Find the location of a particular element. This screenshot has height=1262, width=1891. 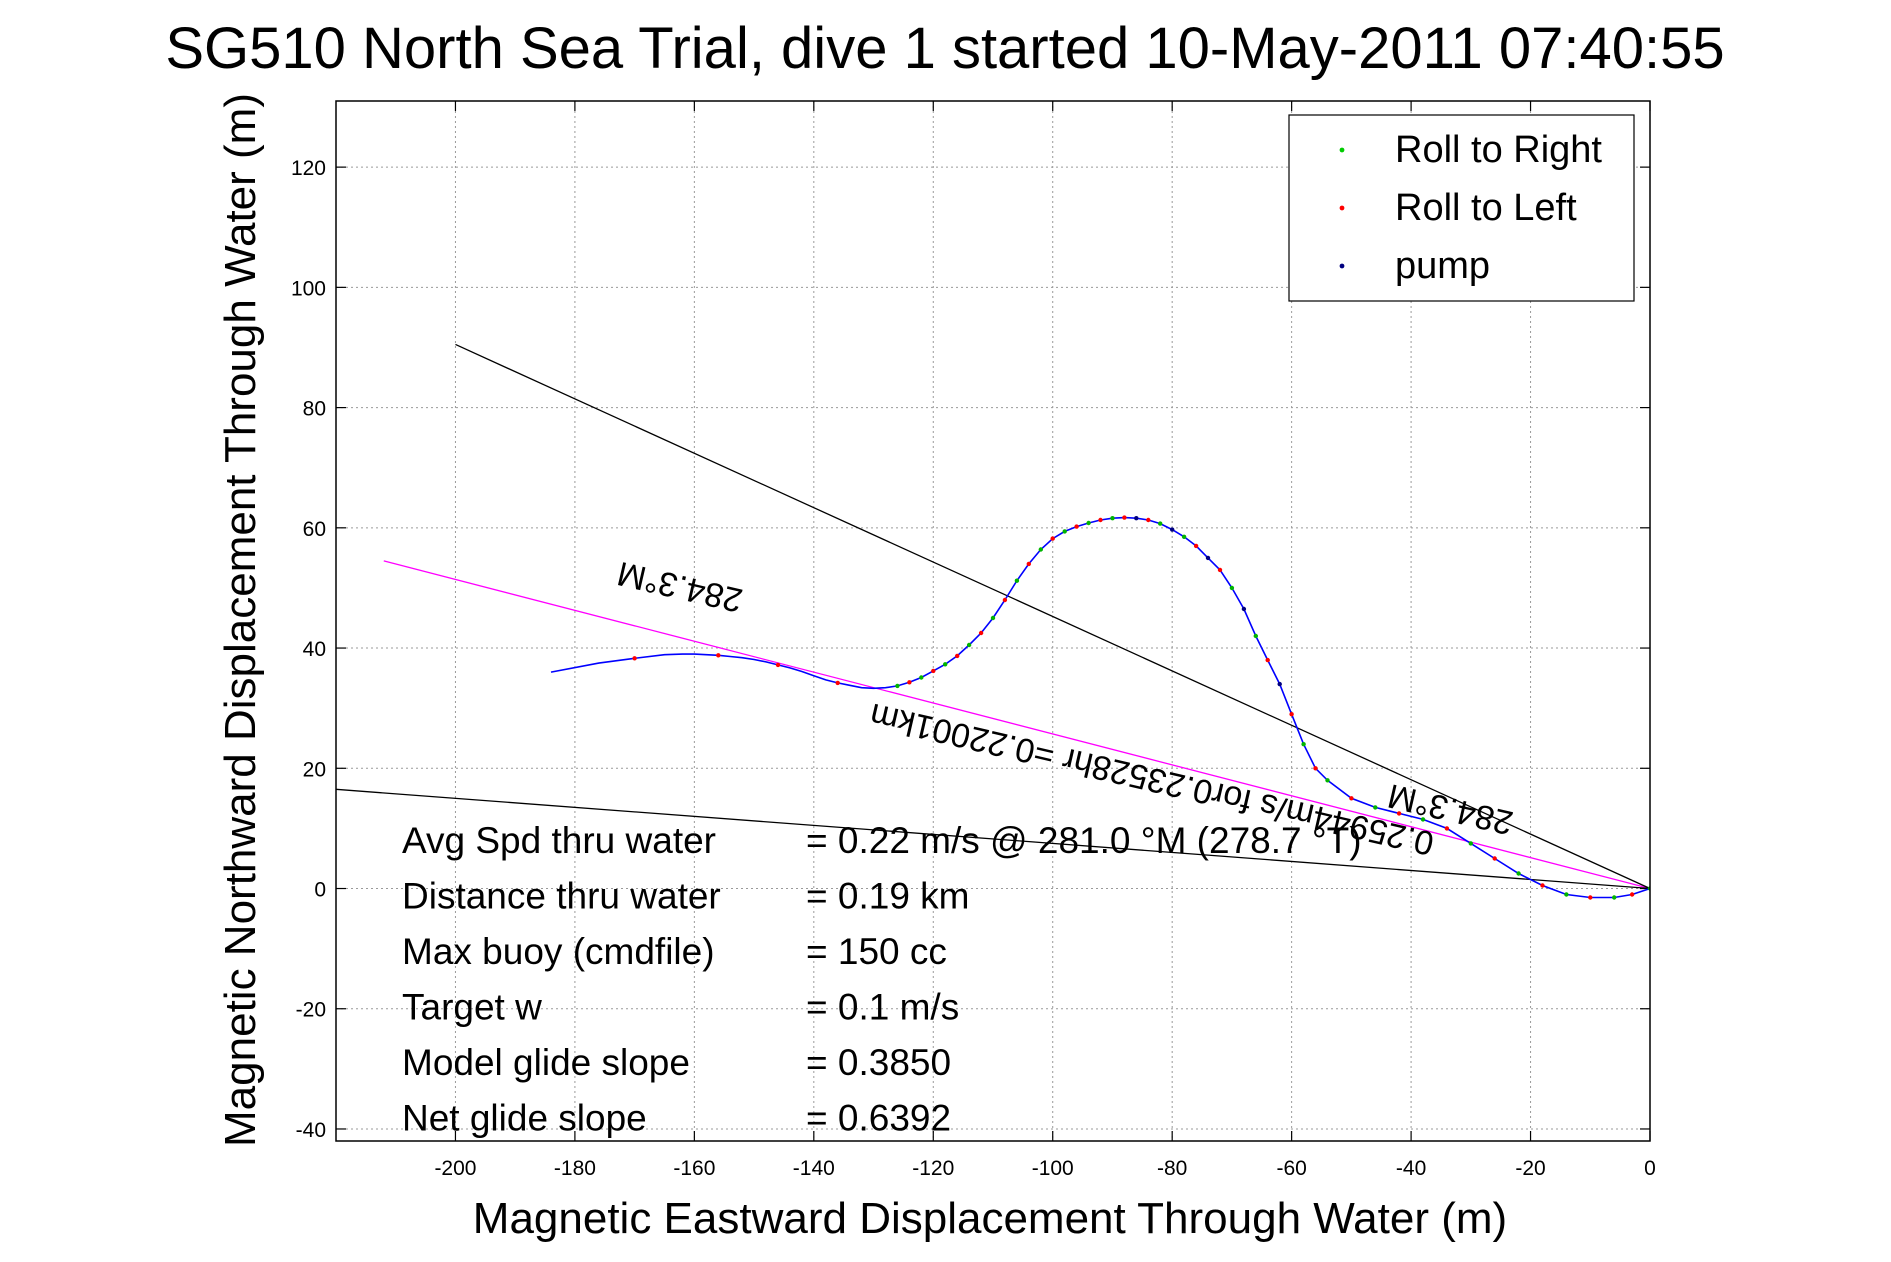

stat-label: Target w is located at coordinates (472, 1007).